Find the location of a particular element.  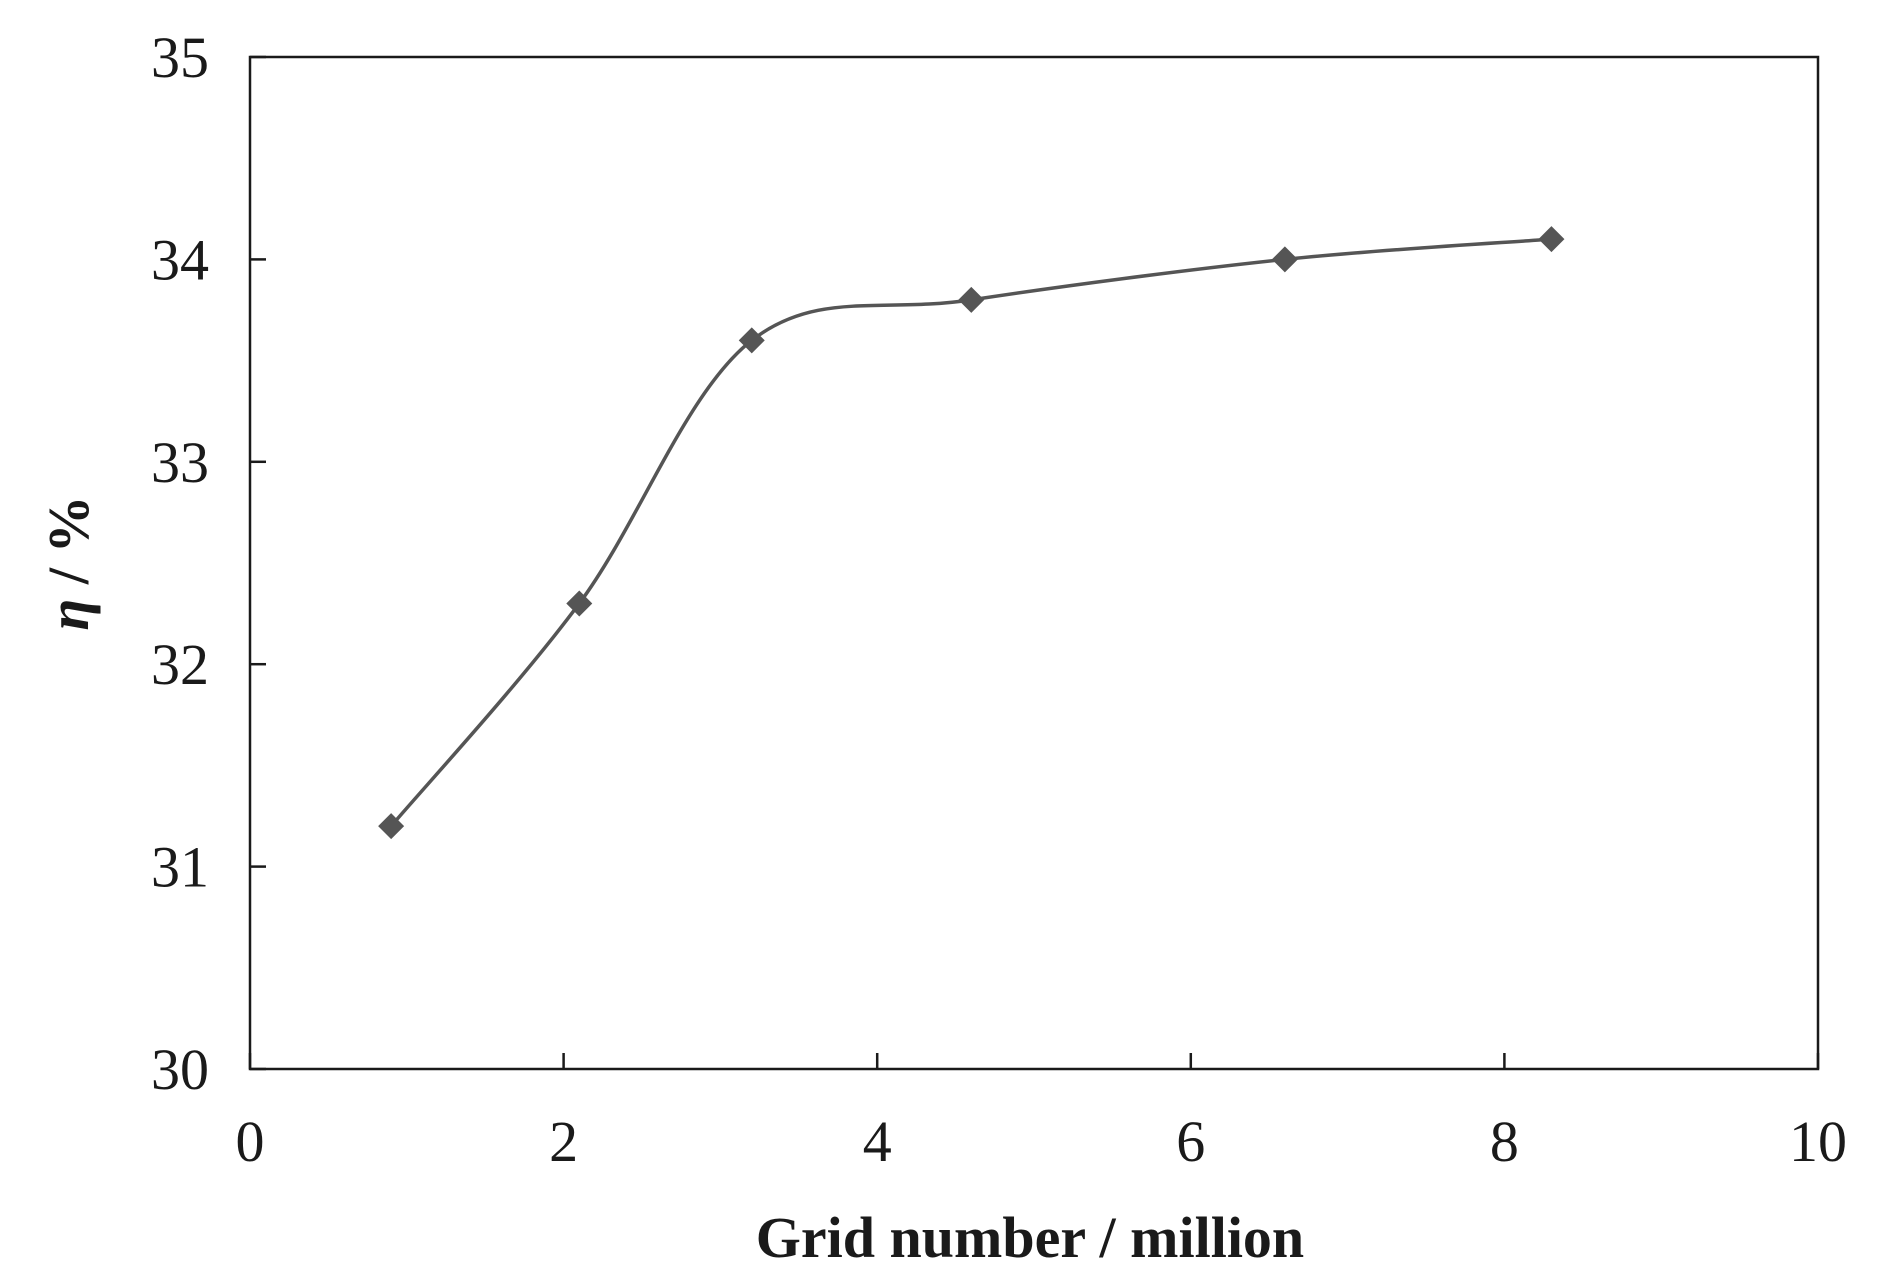

y-tick-label: 30 is located at coordinates (180, 1069).